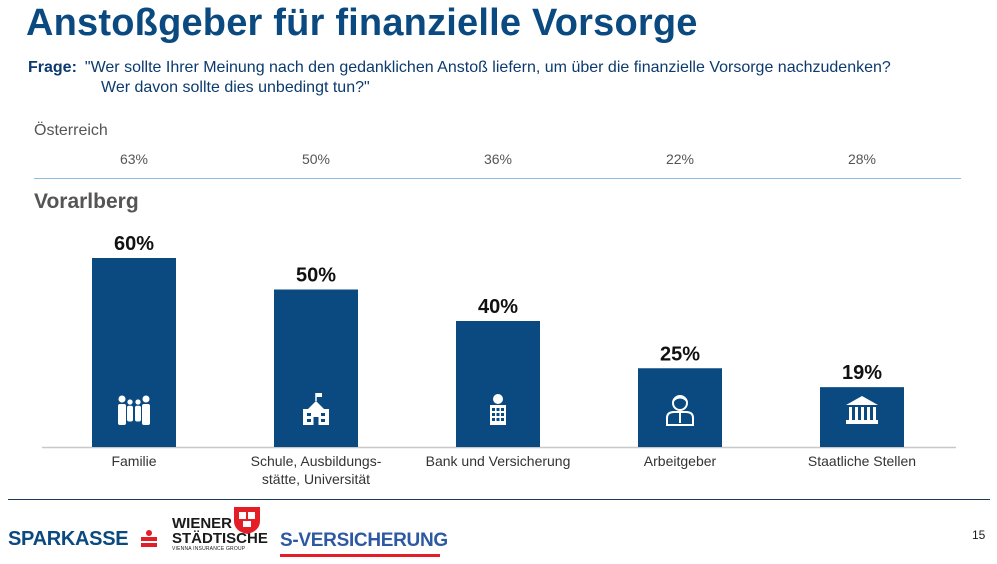 The height and width of the screenshot is (564, 997). Describe the element at coordinates (71, 130) in the screenshot. I see `austria-label: Österreich` at that location.